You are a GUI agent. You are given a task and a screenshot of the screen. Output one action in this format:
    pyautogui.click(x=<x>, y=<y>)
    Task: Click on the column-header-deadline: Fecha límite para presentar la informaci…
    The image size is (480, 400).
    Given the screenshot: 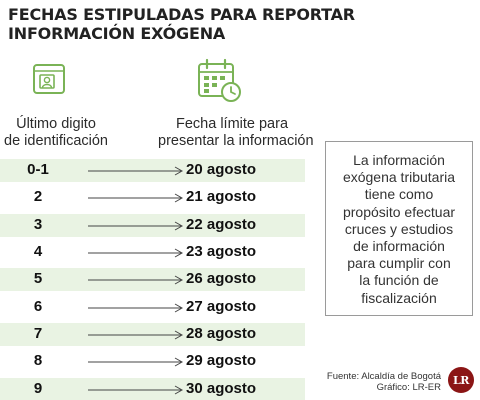 What is the action you would take?
    pyautogui.click(x=236, y=133)
    